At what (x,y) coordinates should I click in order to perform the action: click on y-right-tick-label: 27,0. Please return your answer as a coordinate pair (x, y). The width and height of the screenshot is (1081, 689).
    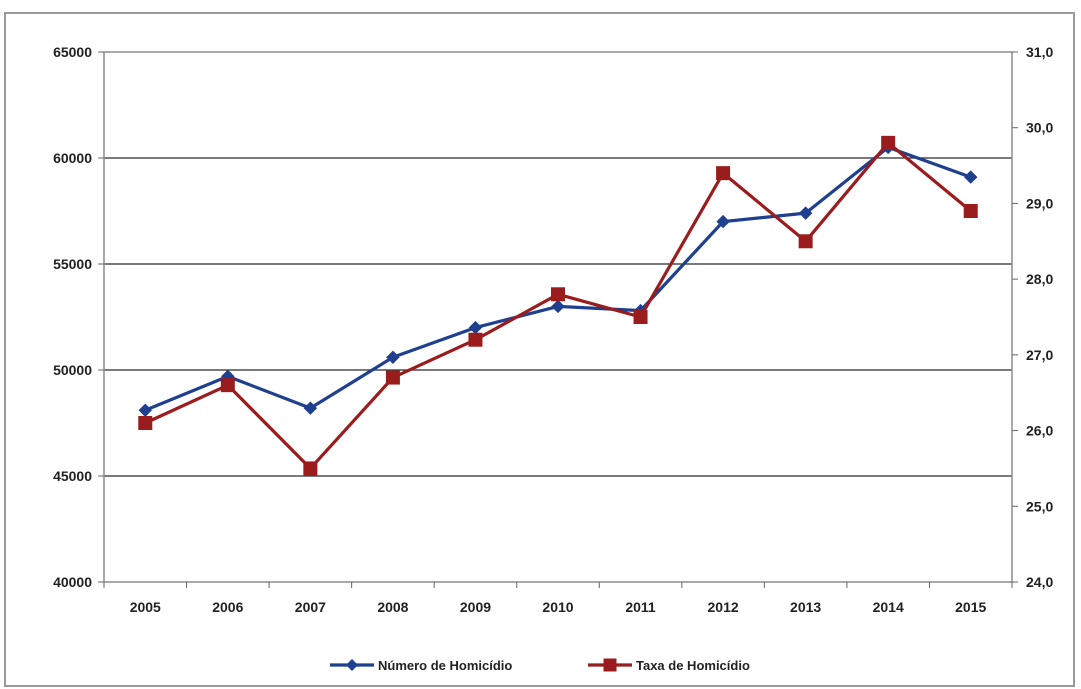
    Looking at the image, I should click on (1039, 355).